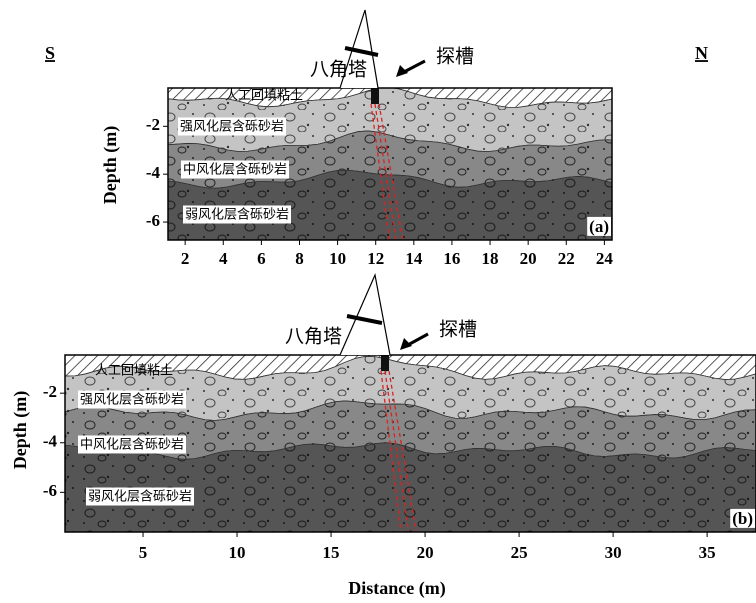  I want to click on x-tick-label: 24, so click(605, 258).